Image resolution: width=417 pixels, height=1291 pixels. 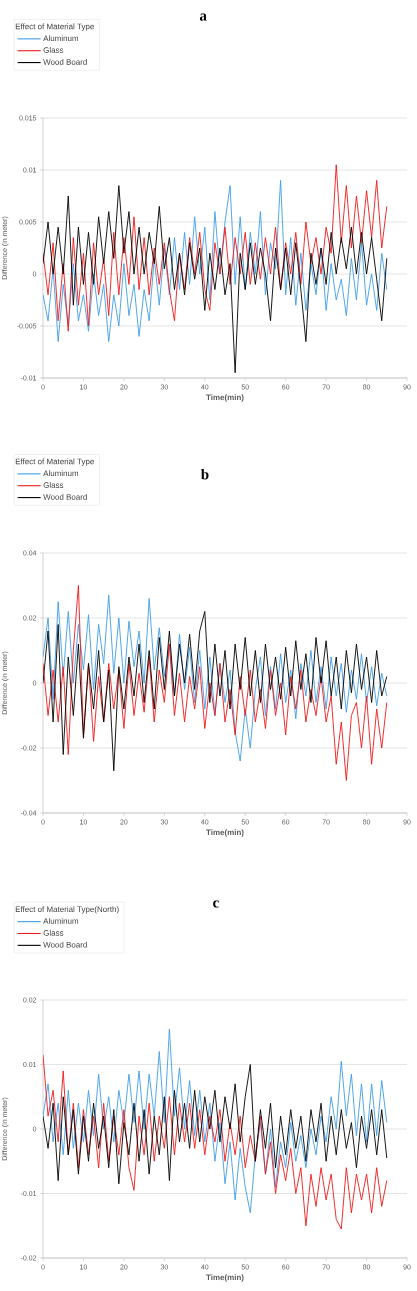 I want to click on chart-title: a, so click(x=203, y=17).